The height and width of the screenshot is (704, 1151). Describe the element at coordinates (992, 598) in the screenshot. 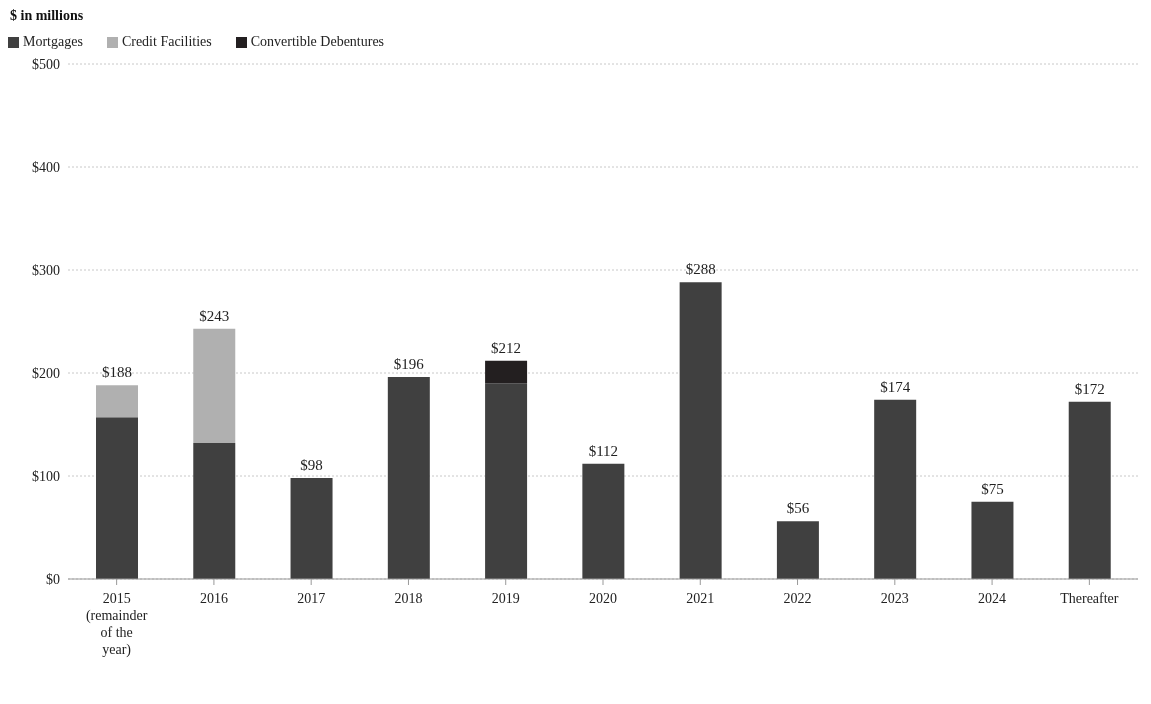

I see `x-tick-label: 2024` at that location.